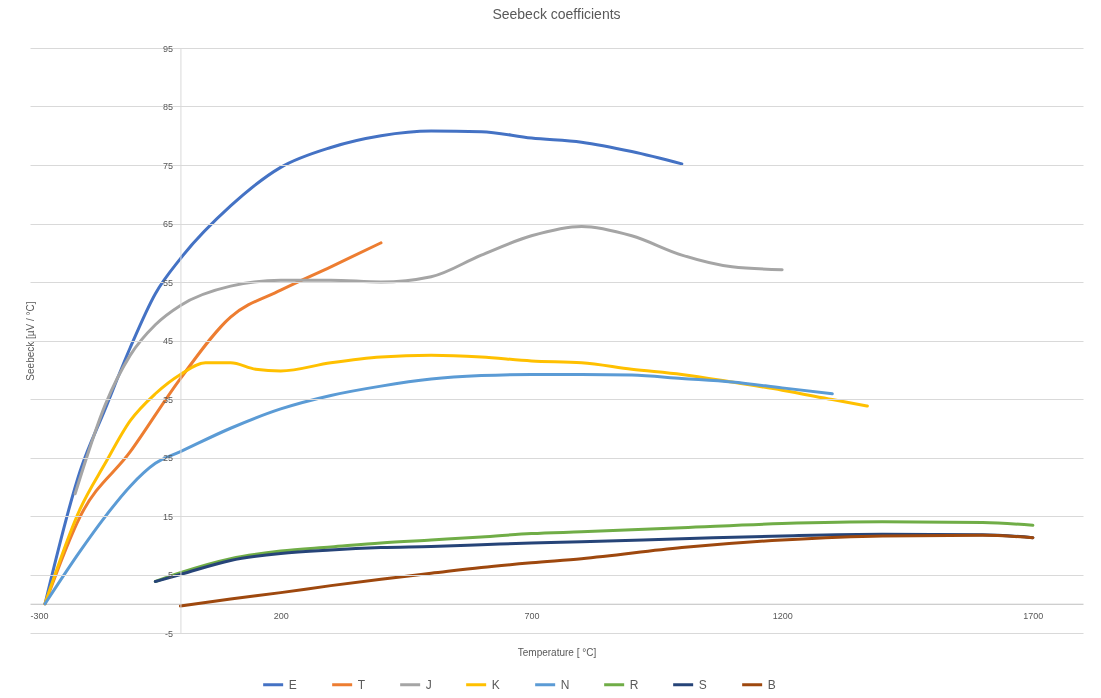 This screenshot has width=1101, height=698. Describe the element at coordinates (782, 616) in the screenshot. I see `x-tick-label: 1200` at that location.